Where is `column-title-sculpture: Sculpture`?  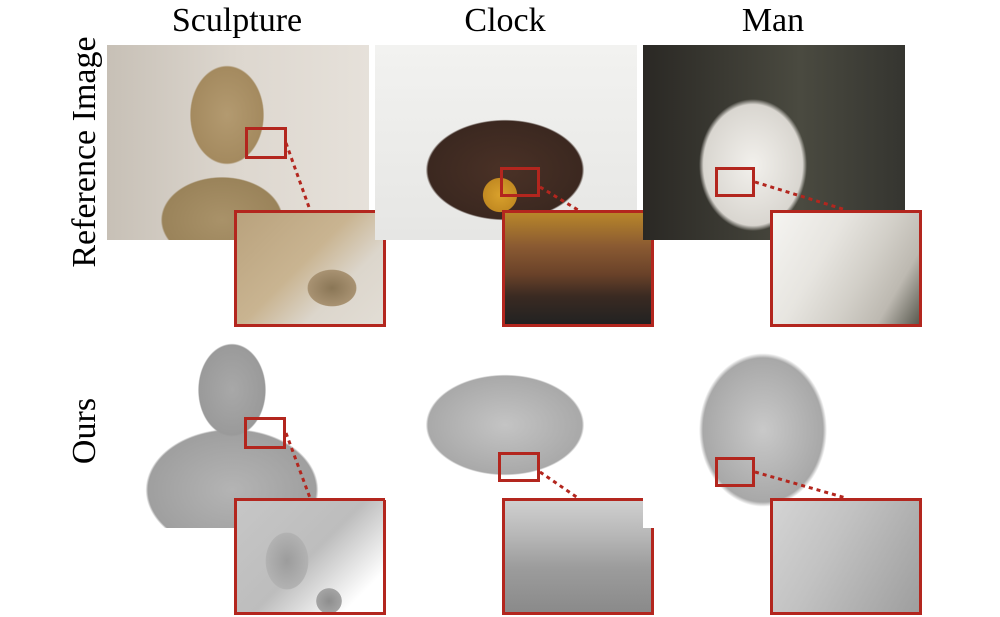
column-title-sculpture: Sculpture is located at coordinates (237, 21).